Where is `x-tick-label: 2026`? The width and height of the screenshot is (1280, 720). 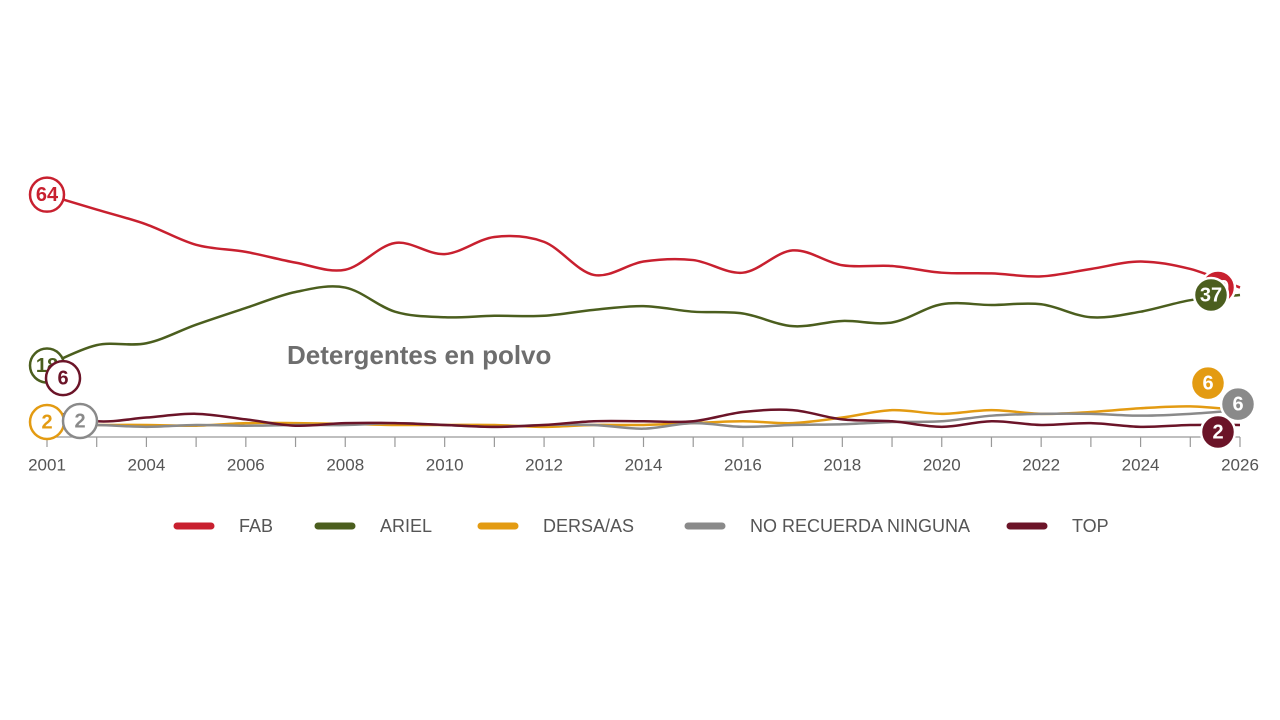
x-tick-label: 2026 is located at coordinates (1240, 464).